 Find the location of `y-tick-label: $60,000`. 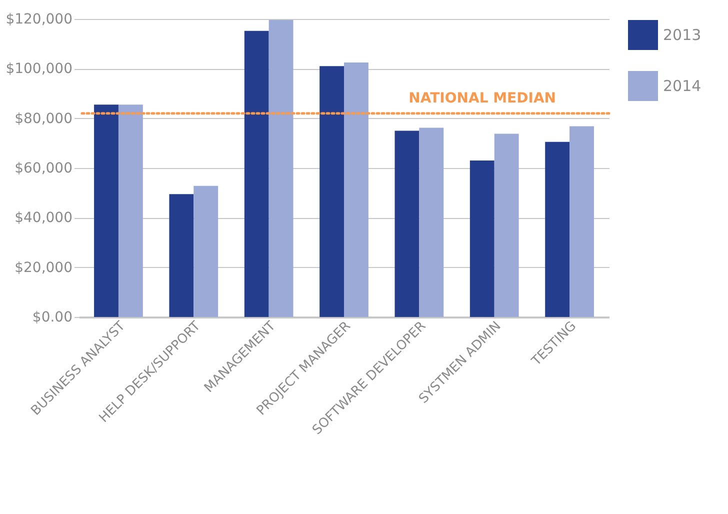

y-tick-label: $60,000 is located at coordinates (43, 168).